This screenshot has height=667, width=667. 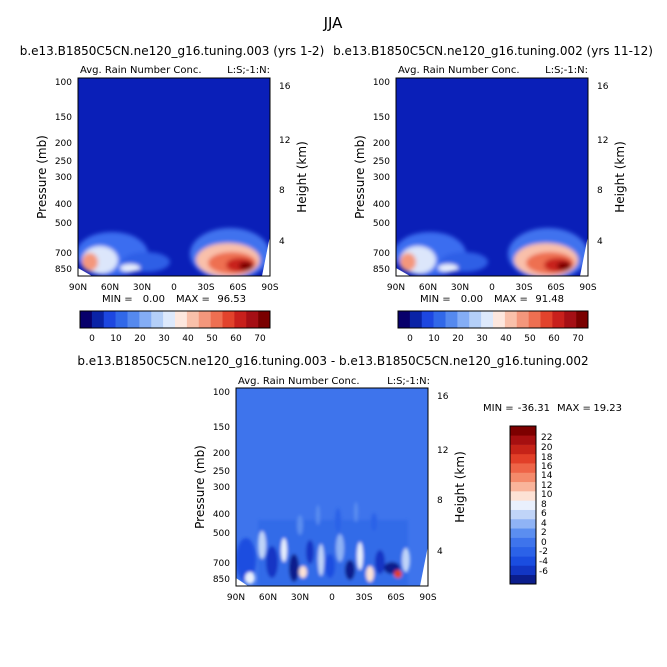 What do you see at coordinates (574, 408) in the screenshot?
I see `panel-c-max-label: MAX =` at bounding box center [574, 408].